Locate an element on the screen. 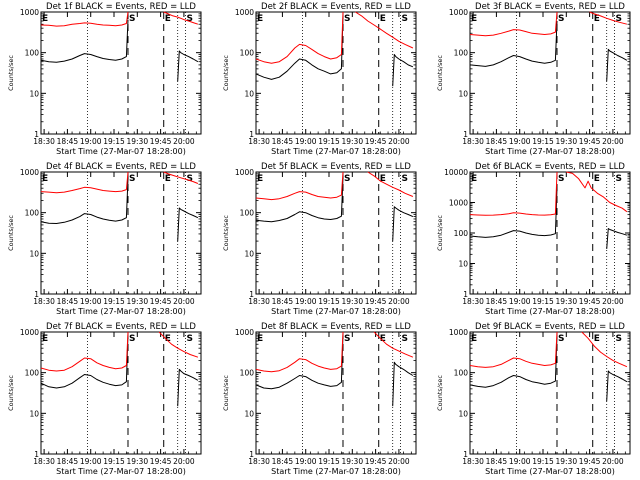 This screenshot has height=480, width=640. panel-title: Det 3f BLACK = Events, RED = LLD is located at coordinates (550, 7).